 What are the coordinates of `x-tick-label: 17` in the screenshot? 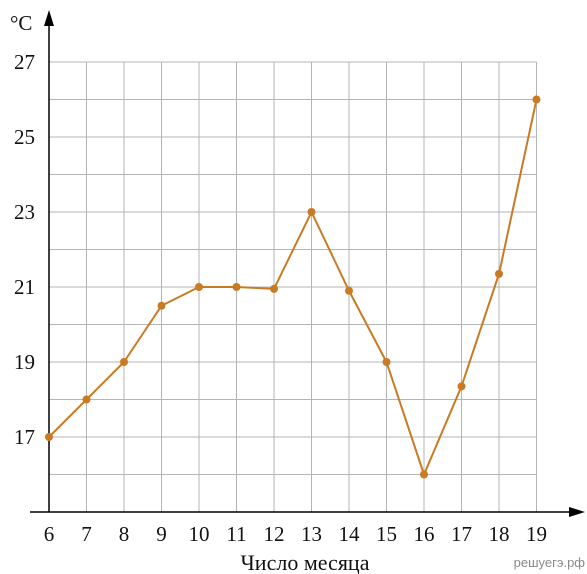 It's located at (461, 534).